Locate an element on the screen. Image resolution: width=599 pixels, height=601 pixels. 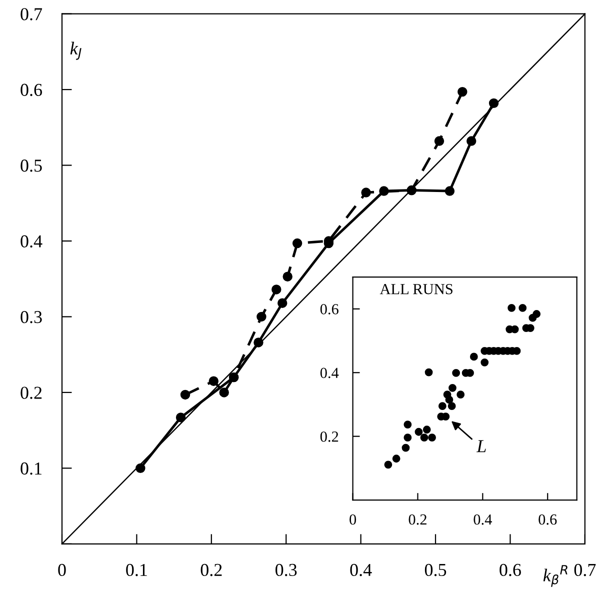
x-tick-label: 0.7 is located at coordinates (585, 570).